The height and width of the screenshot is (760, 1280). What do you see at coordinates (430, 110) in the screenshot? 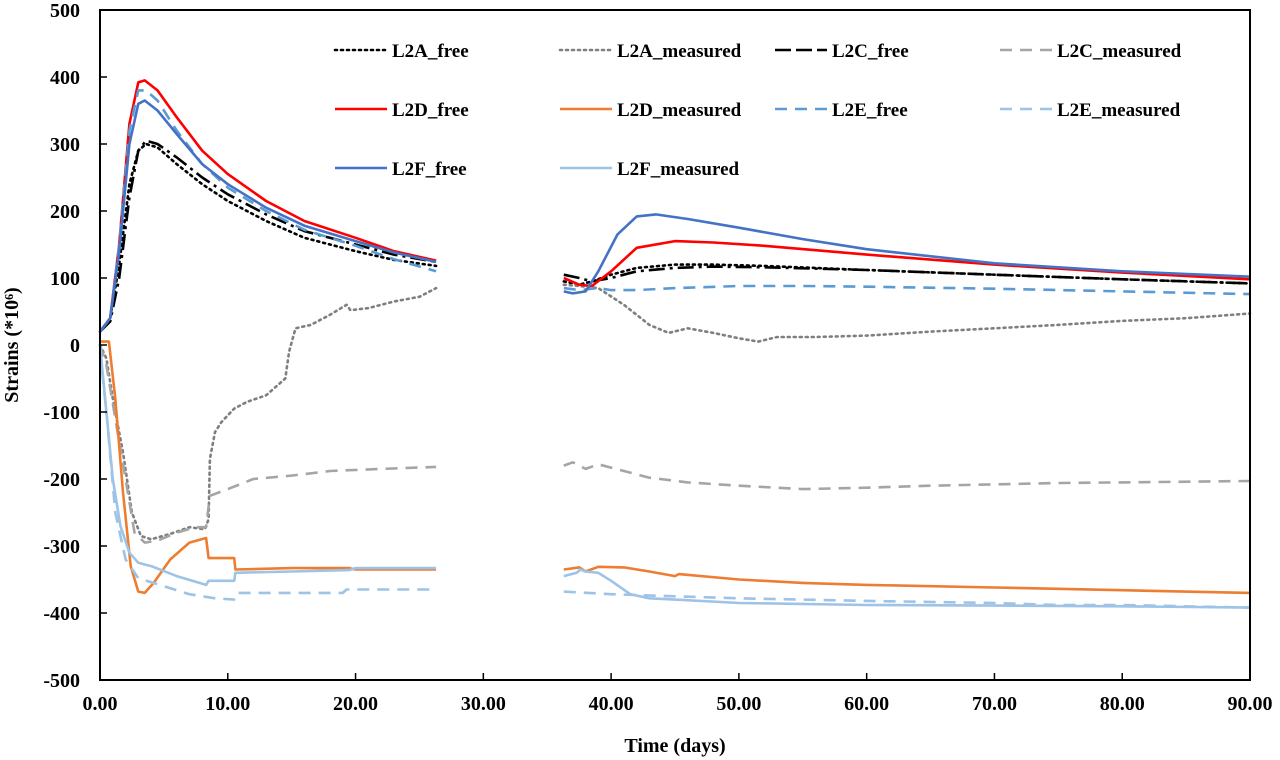
I see `legend-label: L2D_free` at bounding box center [430, 110].